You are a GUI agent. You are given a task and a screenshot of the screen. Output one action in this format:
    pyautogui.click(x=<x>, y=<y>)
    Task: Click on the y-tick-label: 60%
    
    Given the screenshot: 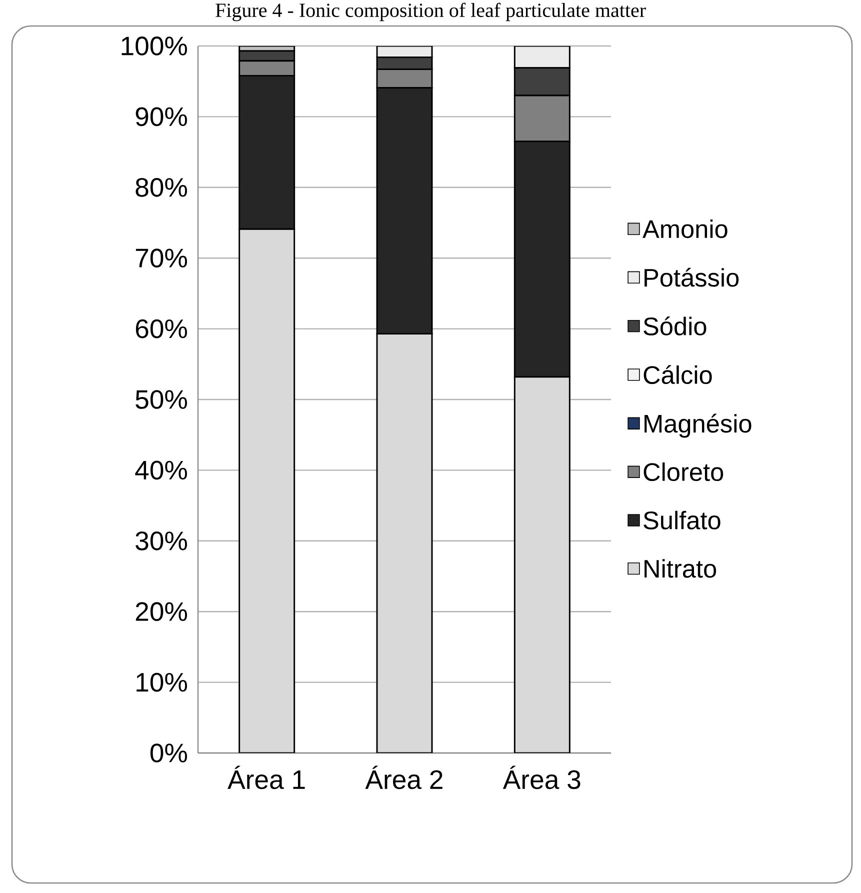 What is the action you would take?
    pyautogui.click(x=161, y=328)
    